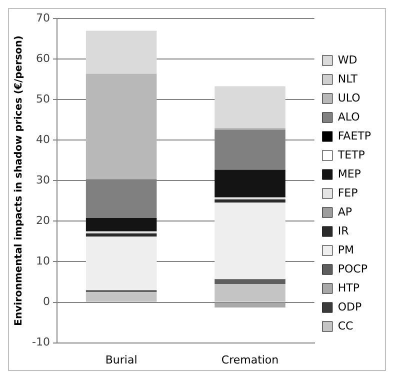  What do you see at coordinates (353, 269) in the screenshot?
I see `legend-label: POCP` at bounding box center [353, 269].